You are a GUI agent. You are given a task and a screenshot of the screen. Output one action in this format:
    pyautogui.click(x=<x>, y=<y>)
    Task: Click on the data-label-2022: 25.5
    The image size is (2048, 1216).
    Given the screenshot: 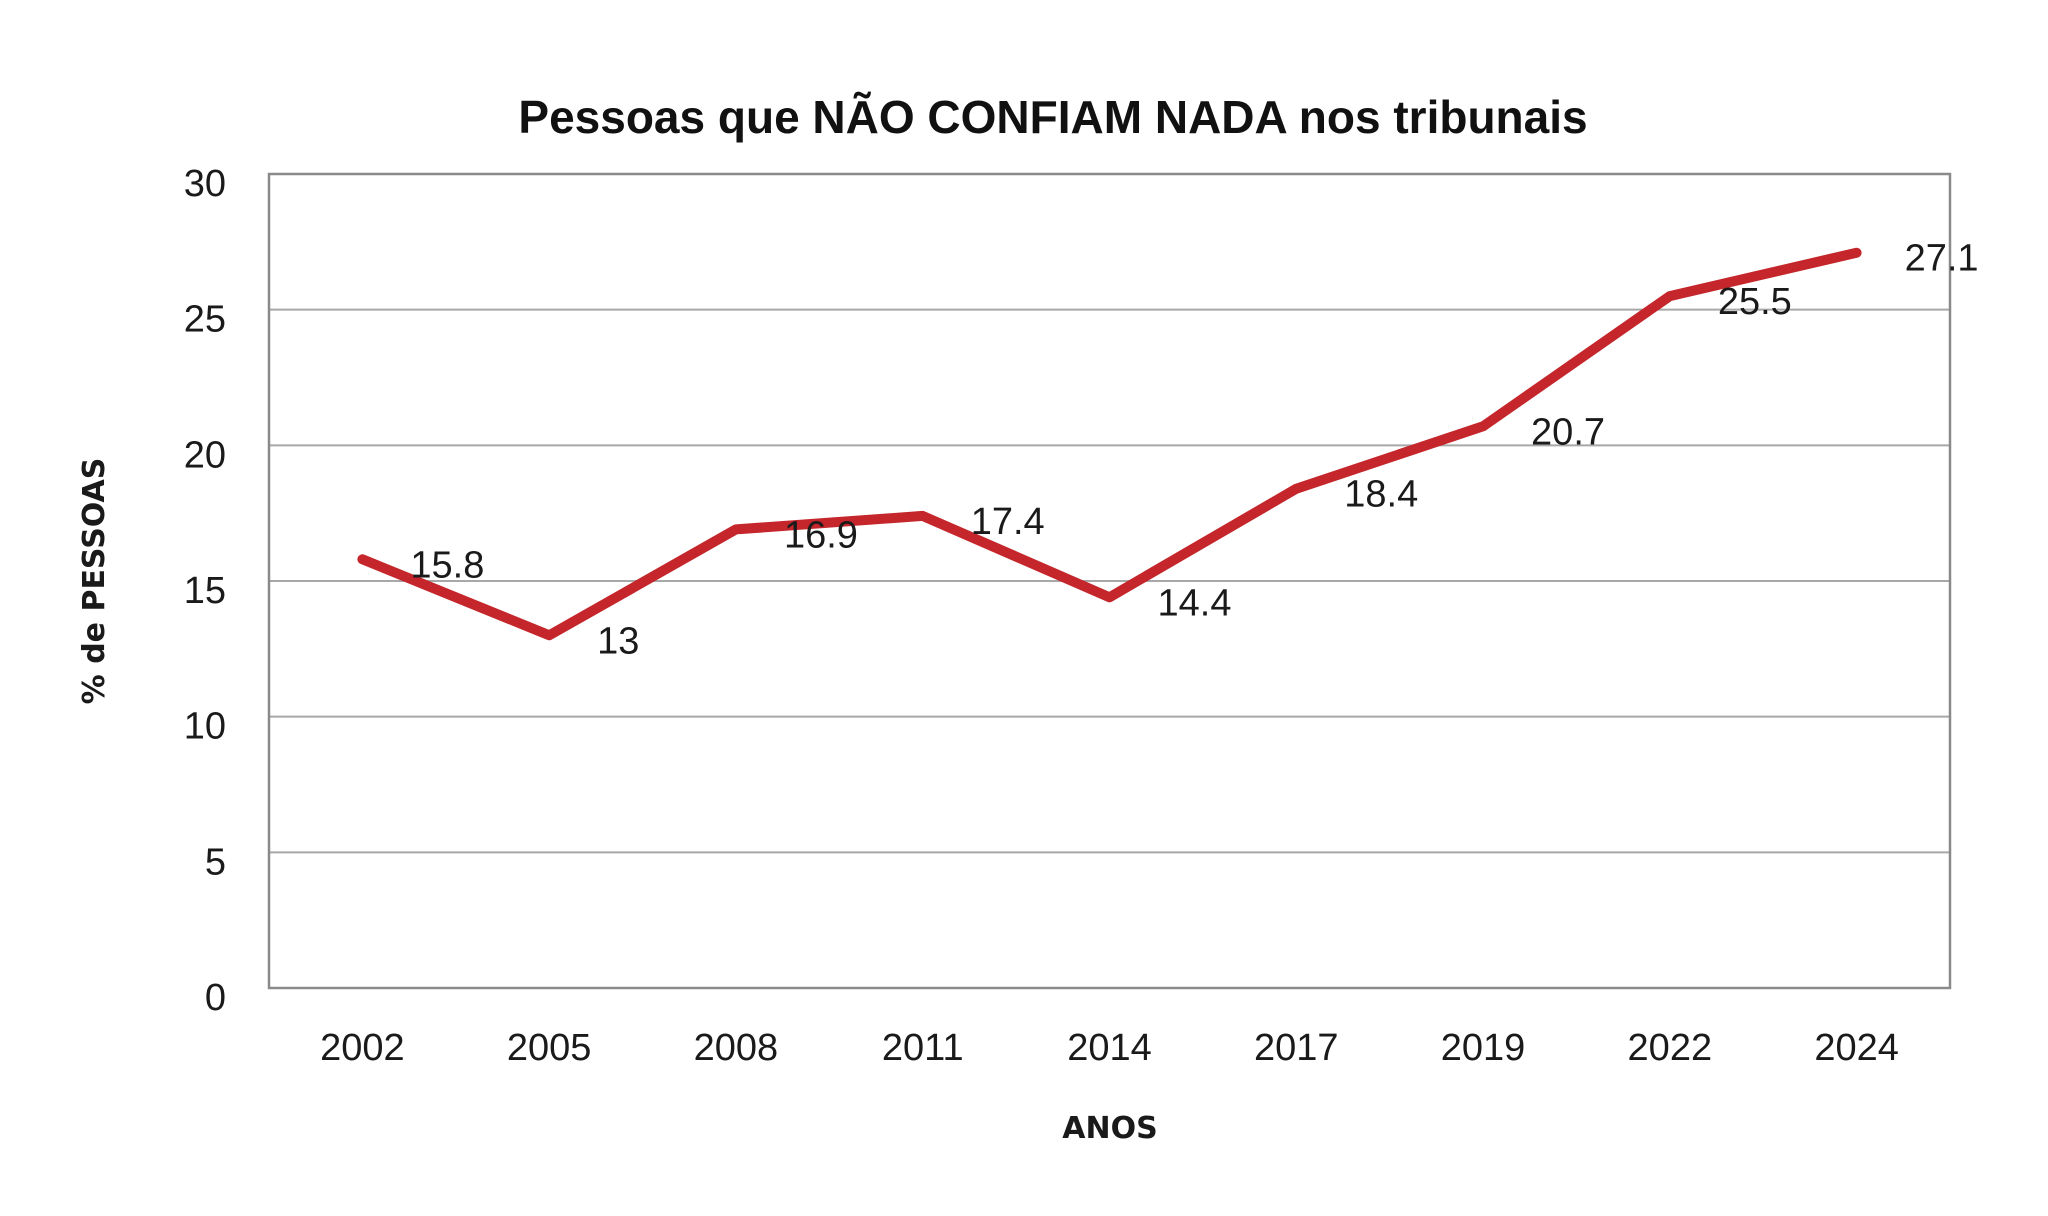 What is the action you would take?
    pyautogui.click(x=1755, y=302)
    